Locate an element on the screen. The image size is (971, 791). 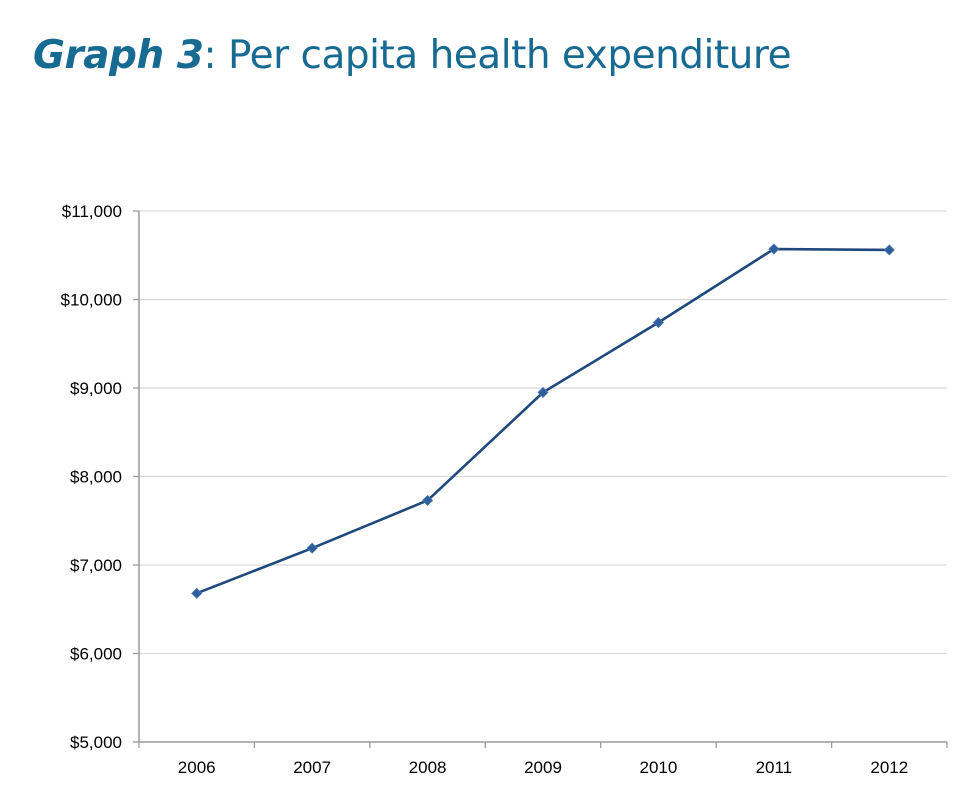
y-tick-label: $11,000 is located at coordinates (92, 211).